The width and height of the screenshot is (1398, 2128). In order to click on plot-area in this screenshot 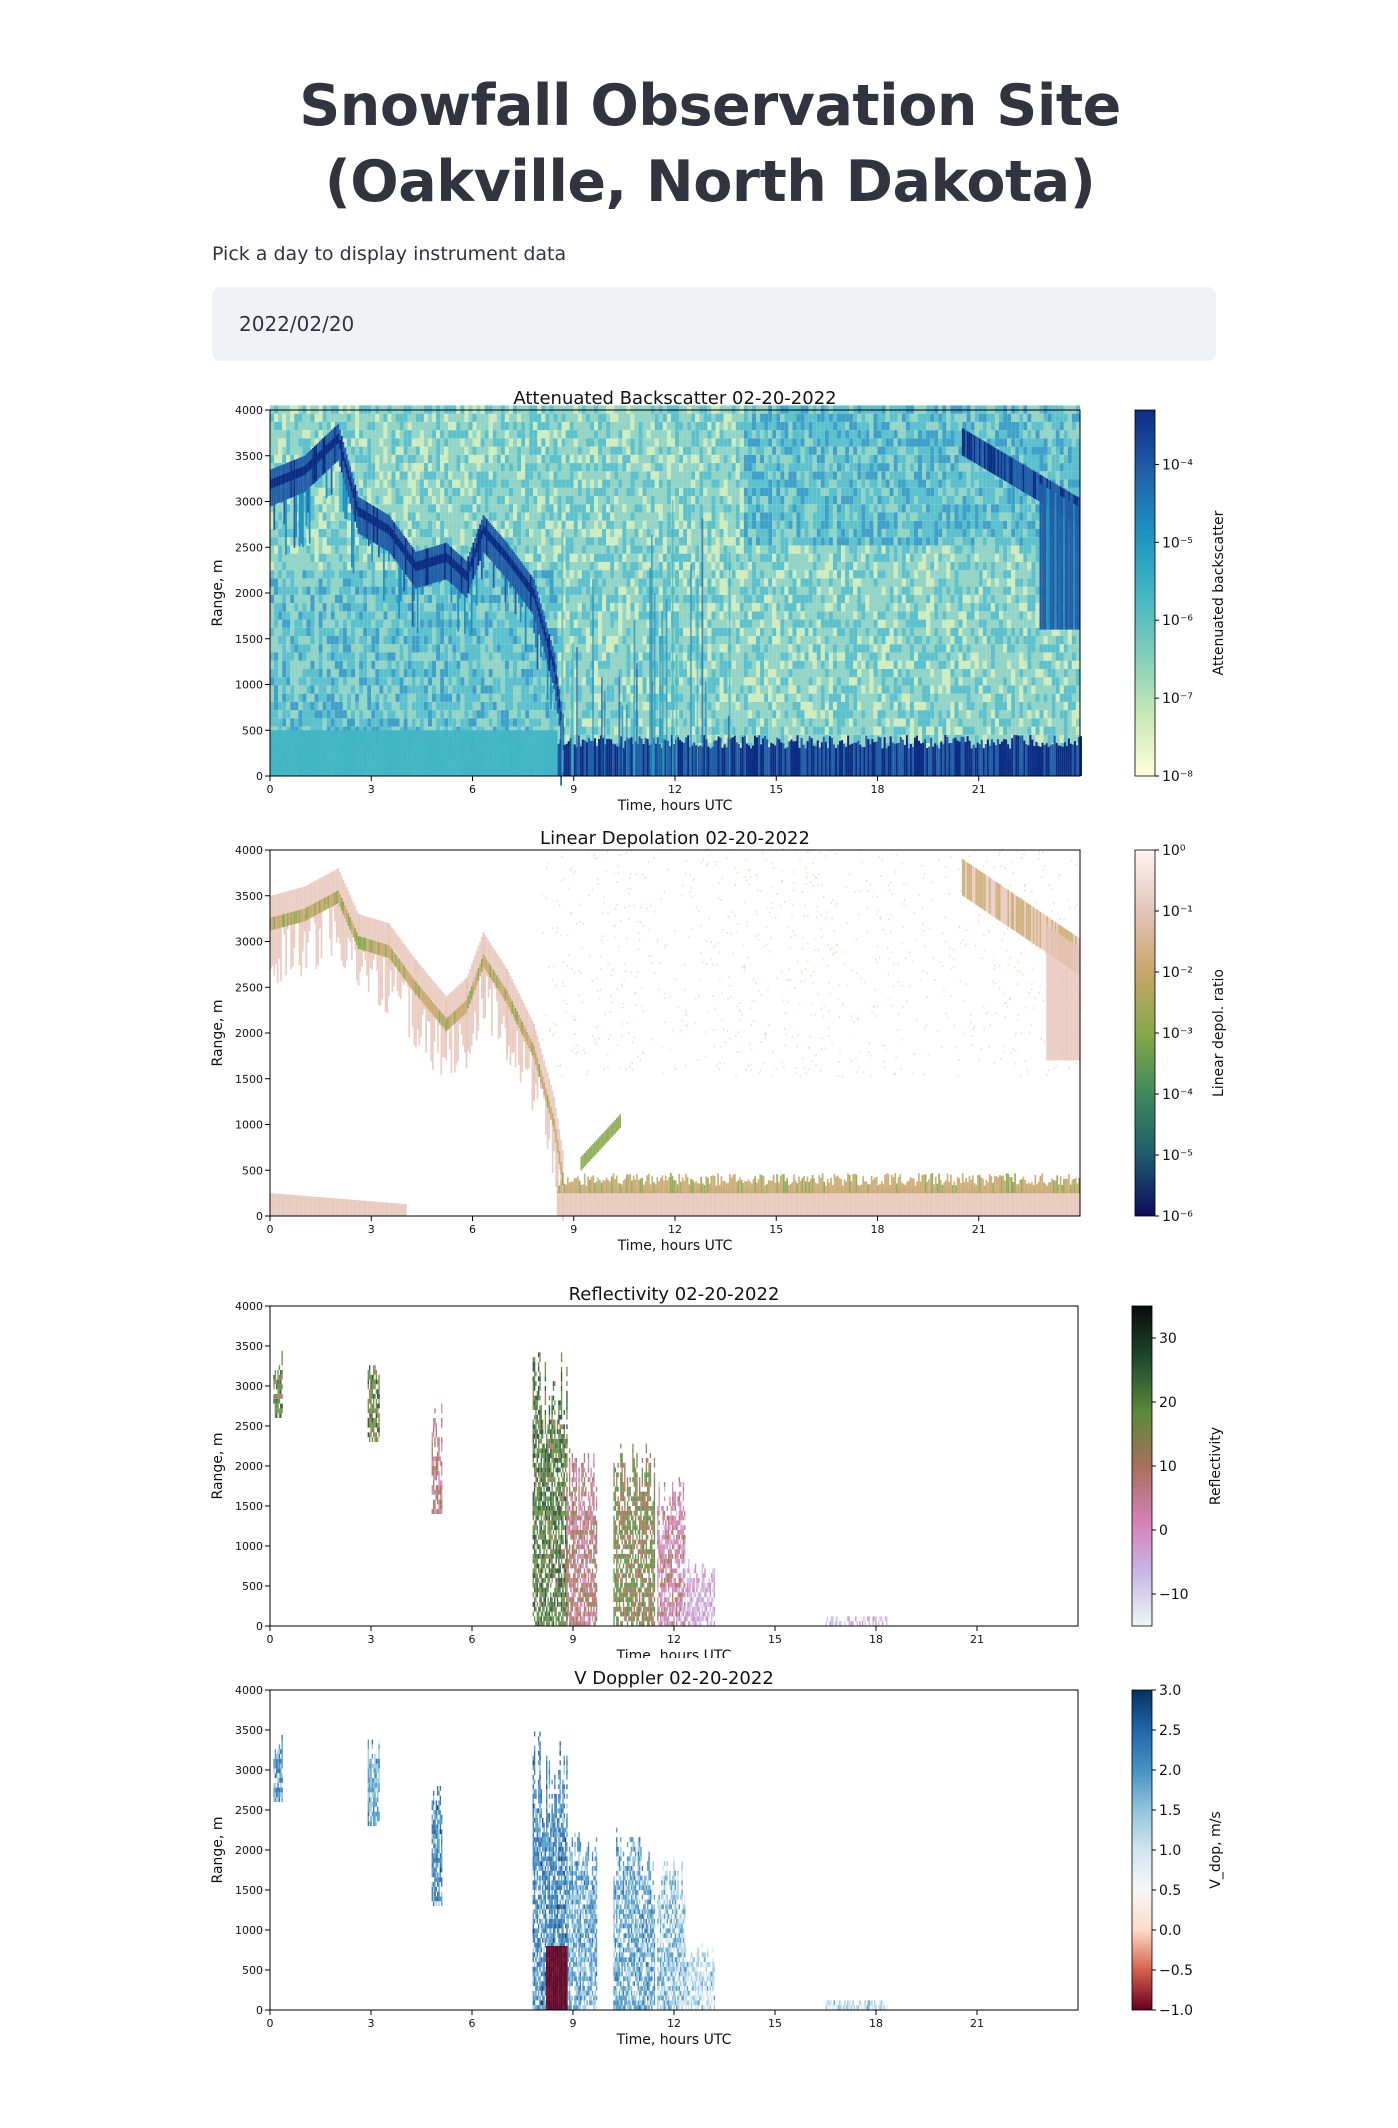, I will do `click(674, 1850)`.